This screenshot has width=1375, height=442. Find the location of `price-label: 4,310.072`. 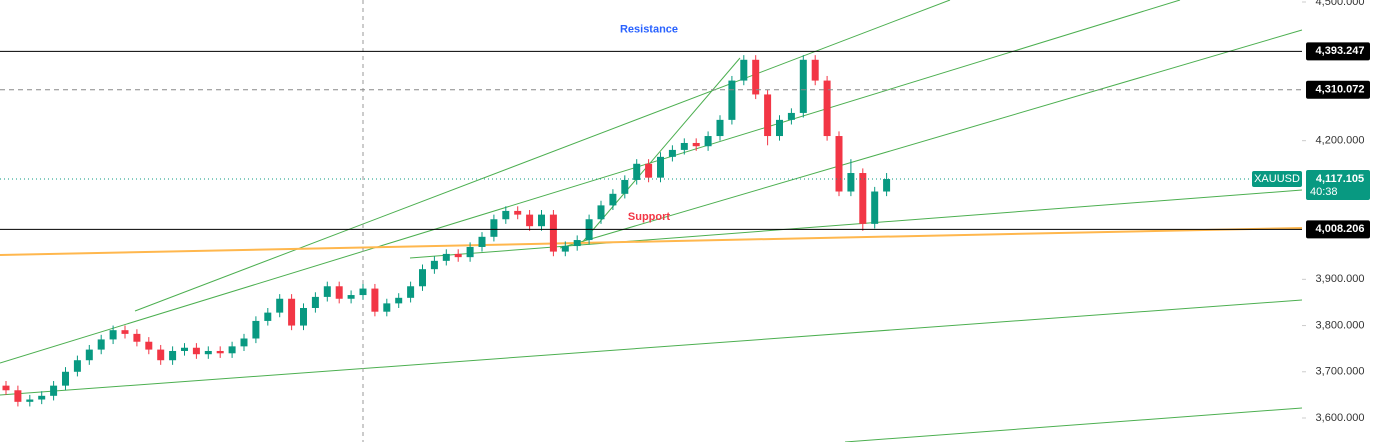

price-label: 4,310.072 is located at coordinates (1340, 90).